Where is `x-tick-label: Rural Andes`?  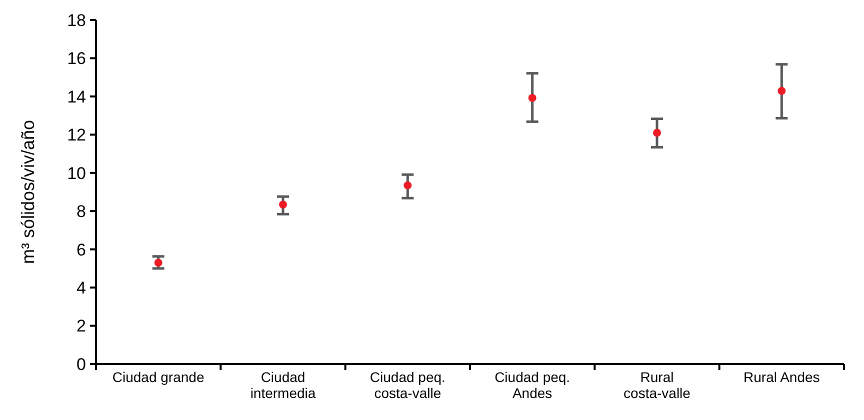 x-tick-label: Rural Andes is located at coordinates (782, 377).